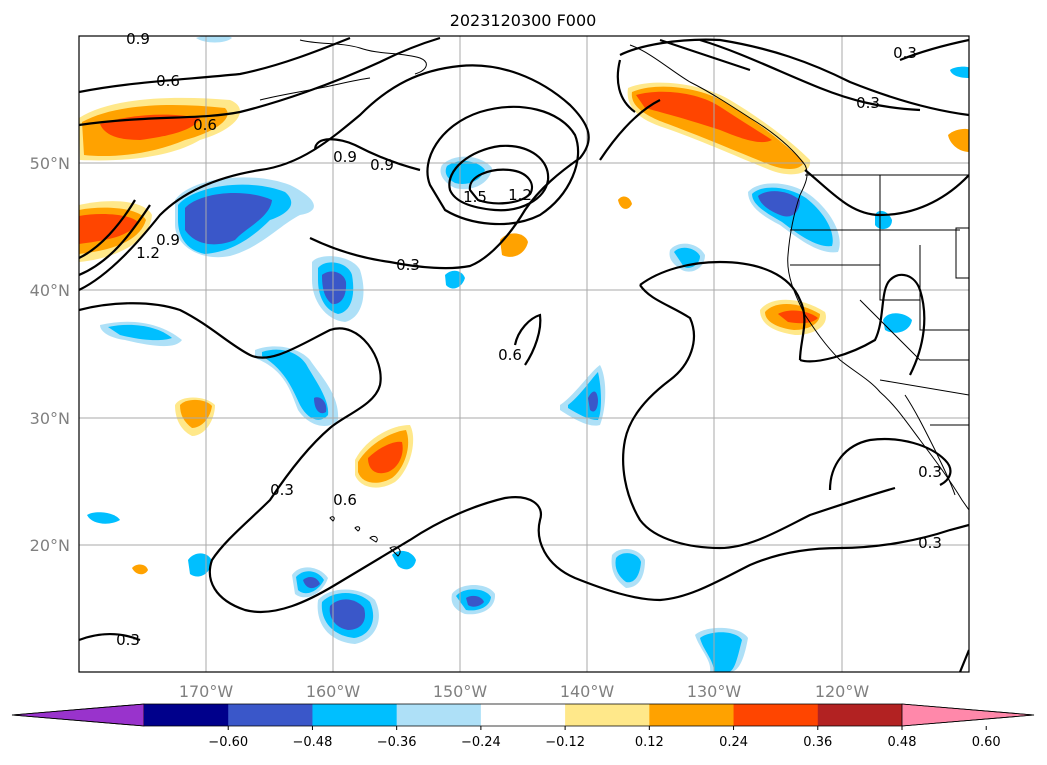 Image resolution: width=1047 pixels, height=765 pixels. What do you see at coordinates (50, 545) in the screenshot?
I see `lat-label: 20°N` at bounding box center [50, 545].